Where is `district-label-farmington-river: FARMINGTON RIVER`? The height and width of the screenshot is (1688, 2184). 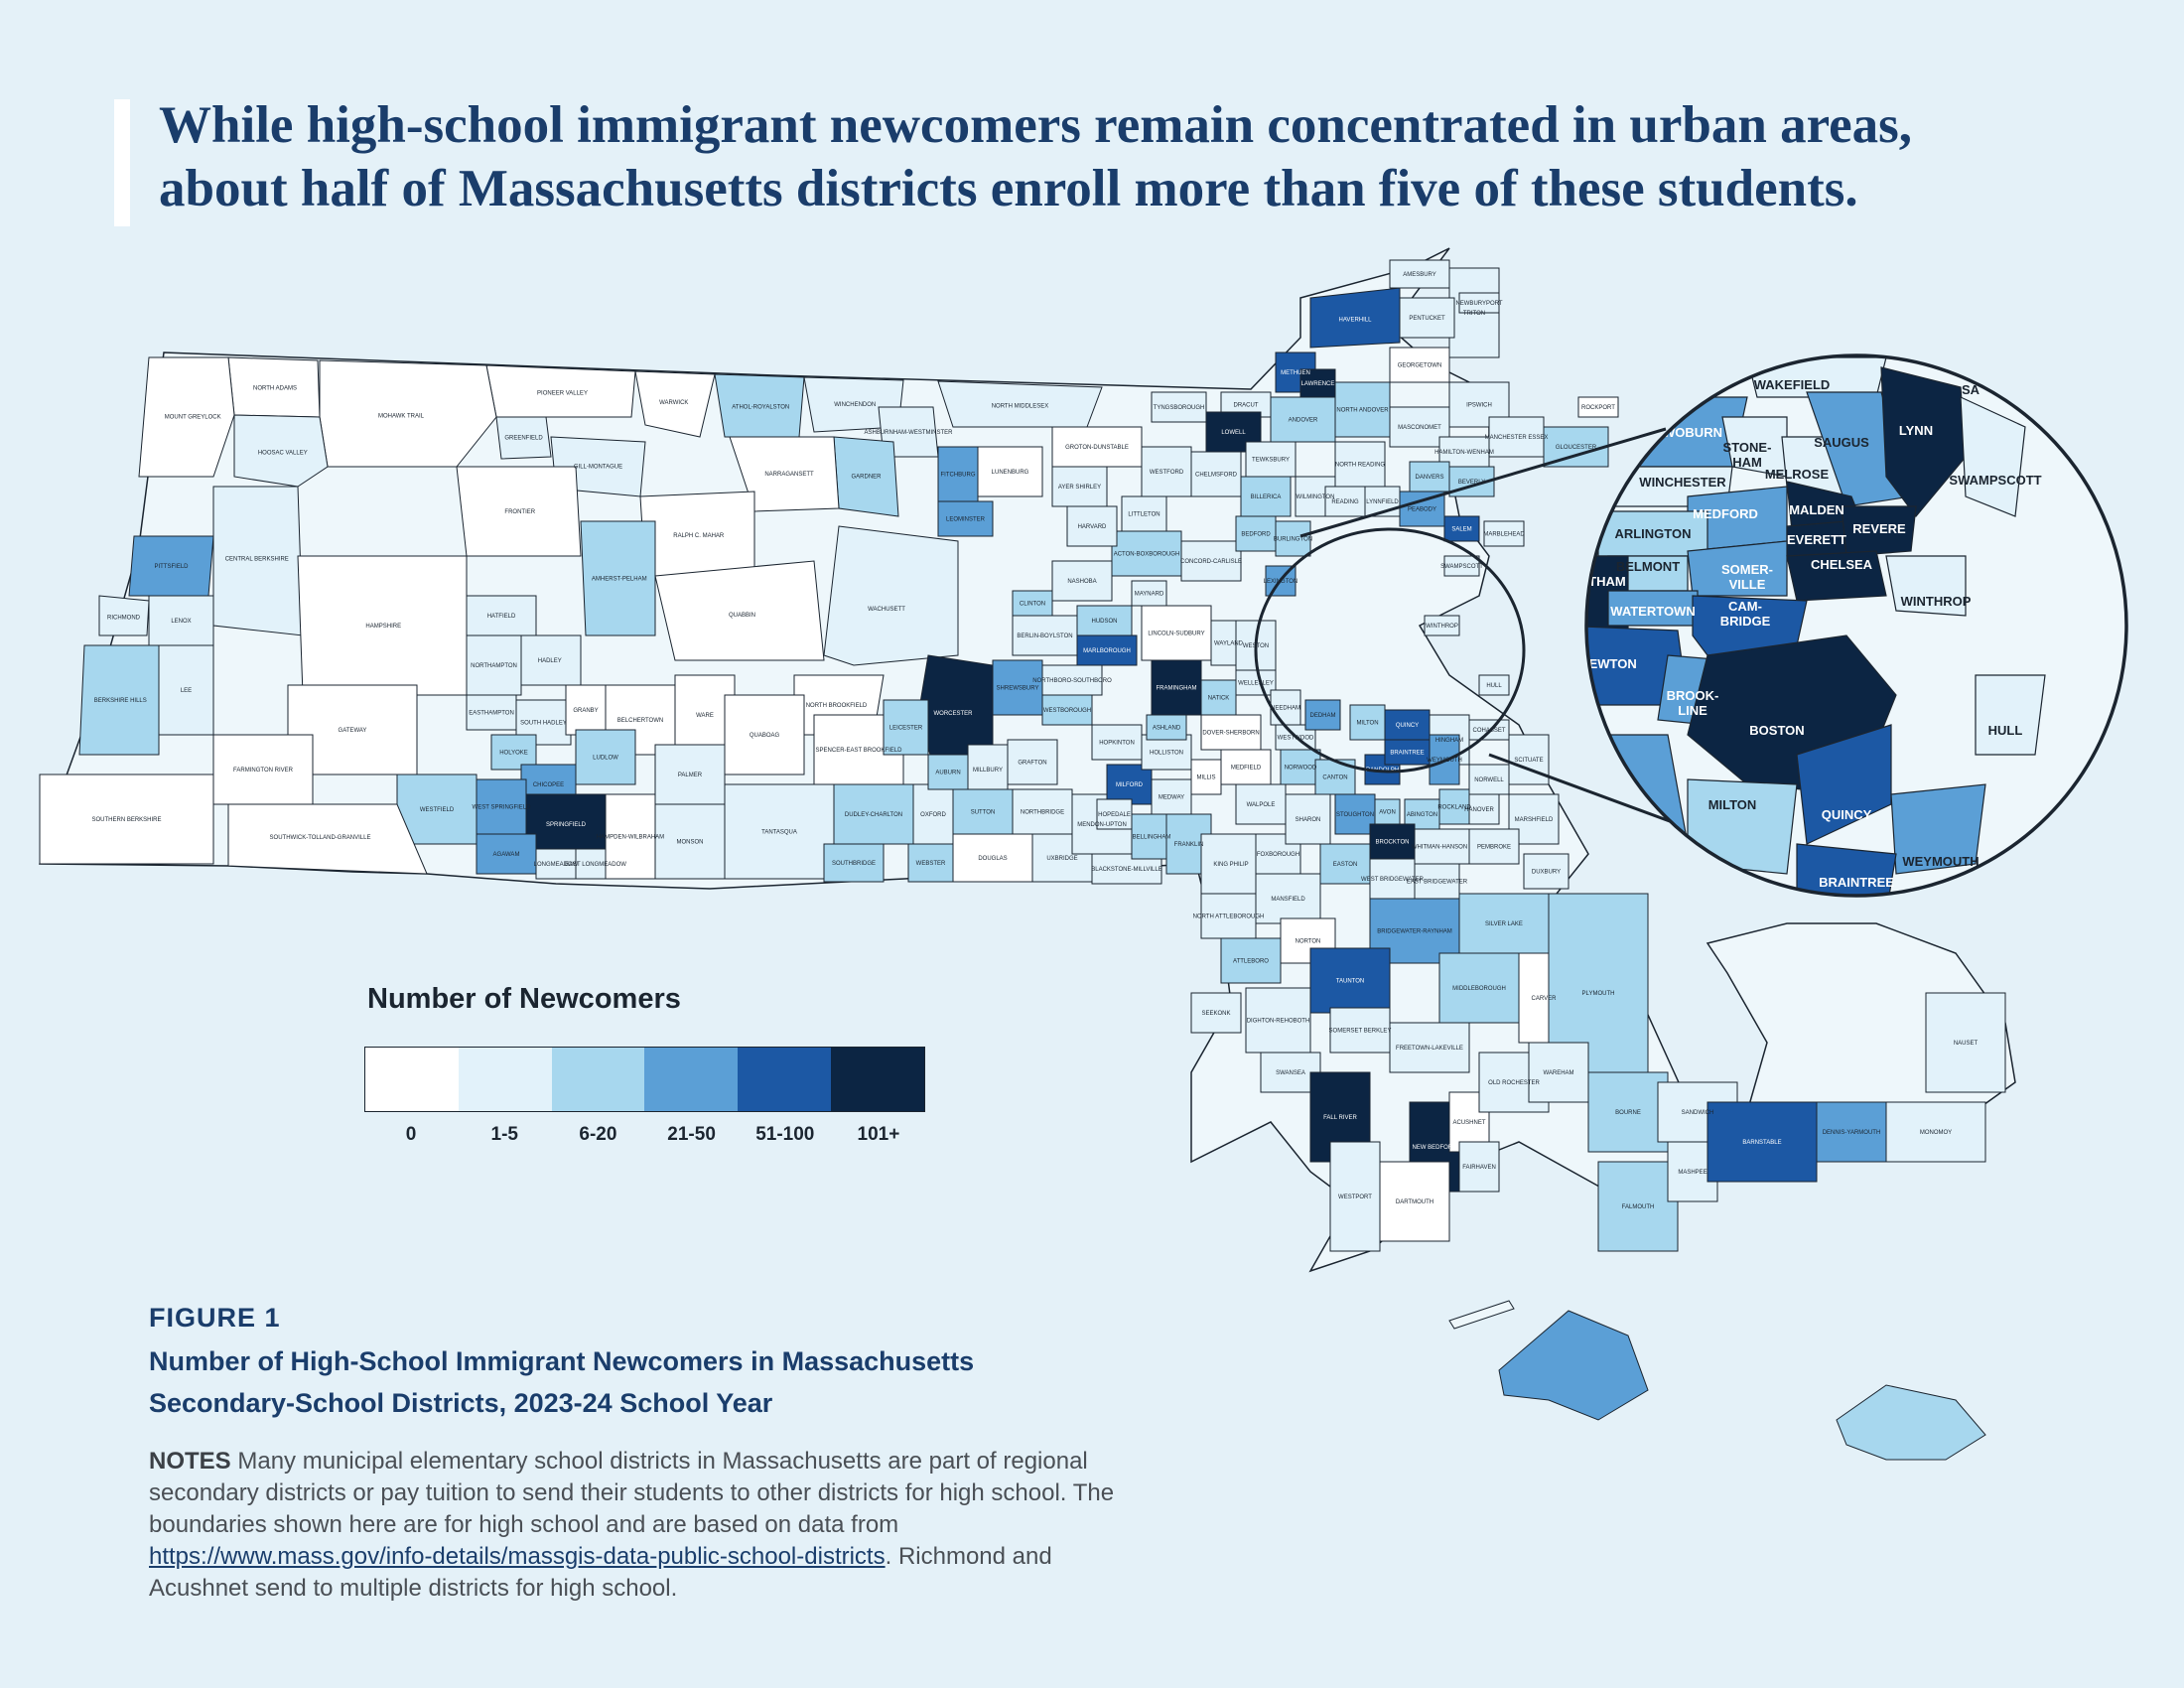
district-label-farmington-river: FARMINGTON RIVER is located at coordinates (263, 771).